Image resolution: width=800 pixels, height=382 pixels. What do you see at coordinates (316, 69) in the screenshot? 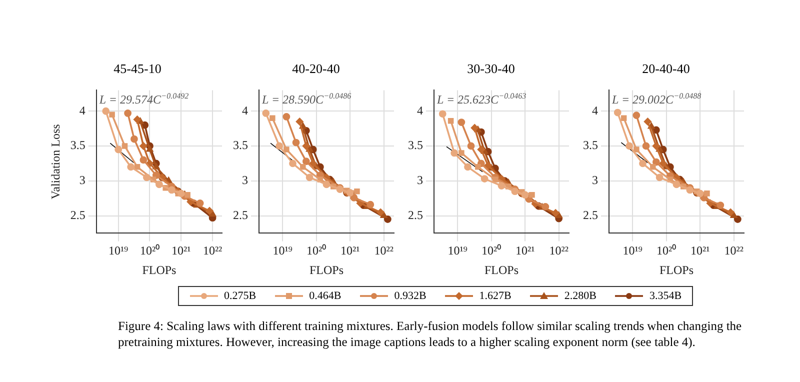
I see `chart-title: 40-20-40` at bounding box center [316, 69].